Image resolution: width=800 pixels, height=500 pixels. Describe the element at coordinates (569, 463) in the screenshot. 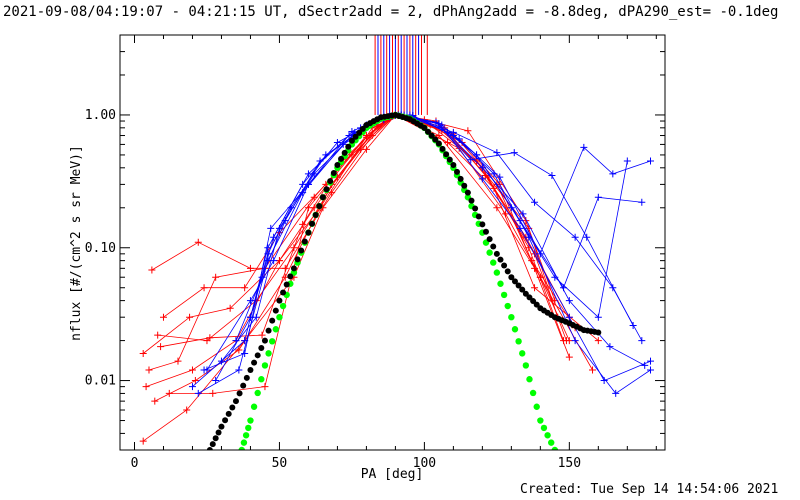

I see `x-tick-label: 150` at that location.